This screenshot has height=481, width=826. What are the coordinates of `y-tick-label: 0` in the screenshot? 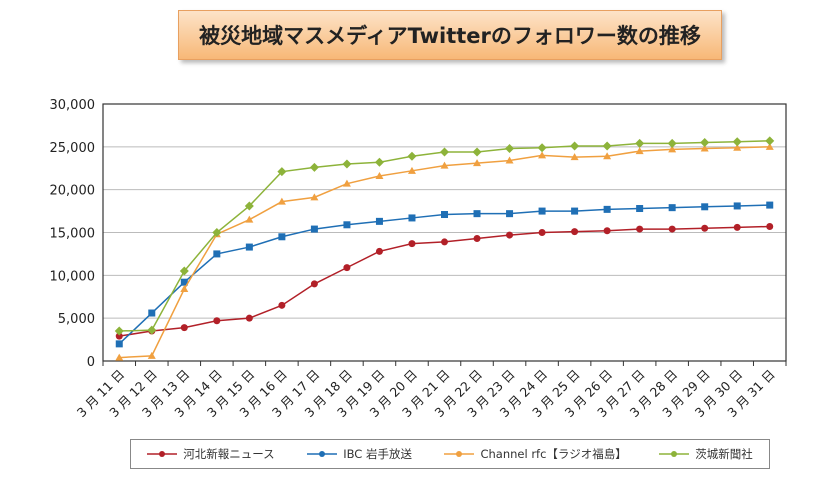 It's located at (91, 362).